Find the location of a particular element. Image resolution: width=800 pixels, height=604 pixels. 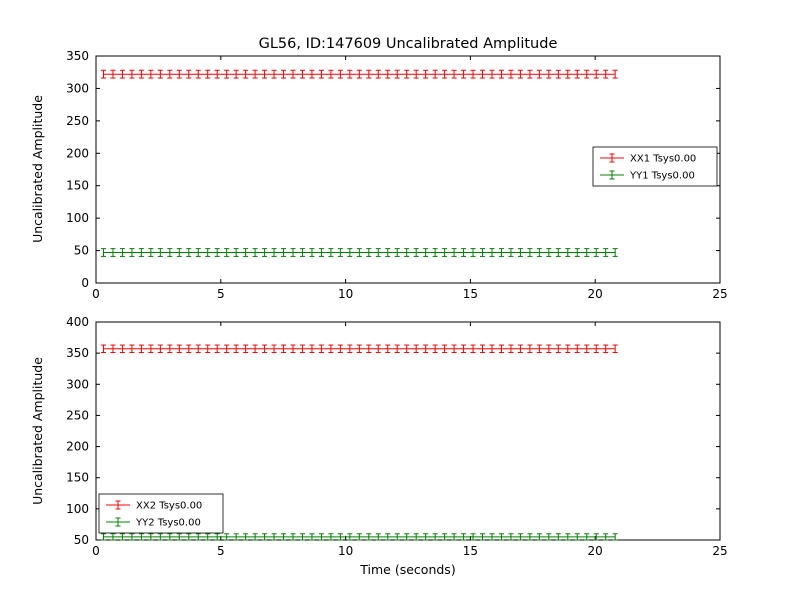

legend-label: YY1 Tsys0.00 is located at coordinates (662, 176).